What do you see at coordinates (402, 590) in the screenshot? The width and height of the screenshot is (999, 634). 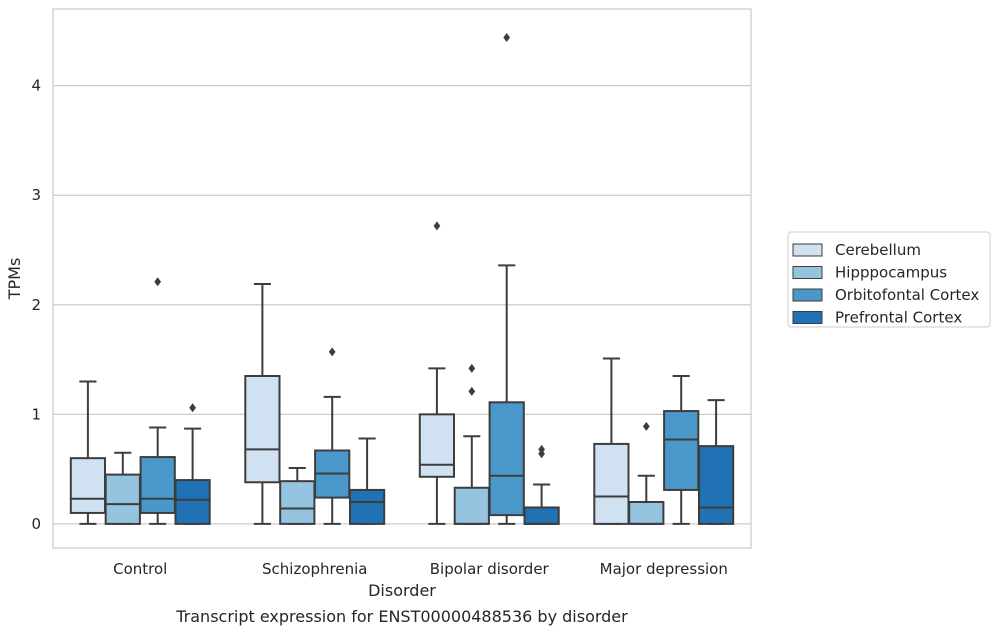 I see `x-axis-label: Disorder` at bounding box center [402, 590].